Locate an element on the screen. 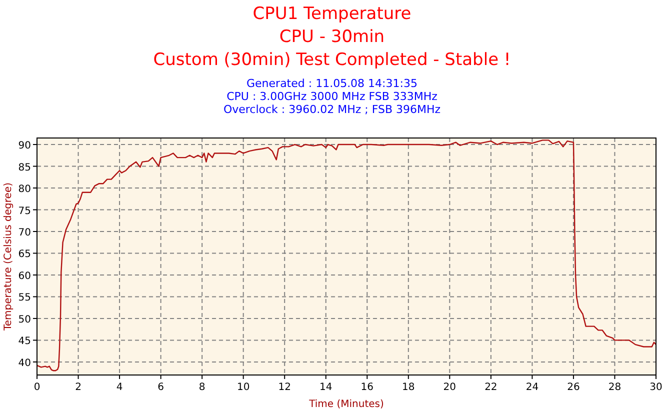 The image size is (664, 412). chart-subtitle: CPU - 30min is located at coordinates (332, 37).